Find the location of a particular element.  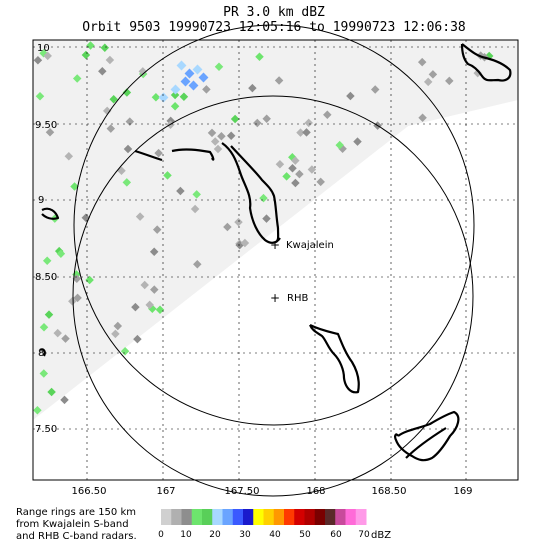

colorbar-tick: 20 is located at coordinates (215, 535).